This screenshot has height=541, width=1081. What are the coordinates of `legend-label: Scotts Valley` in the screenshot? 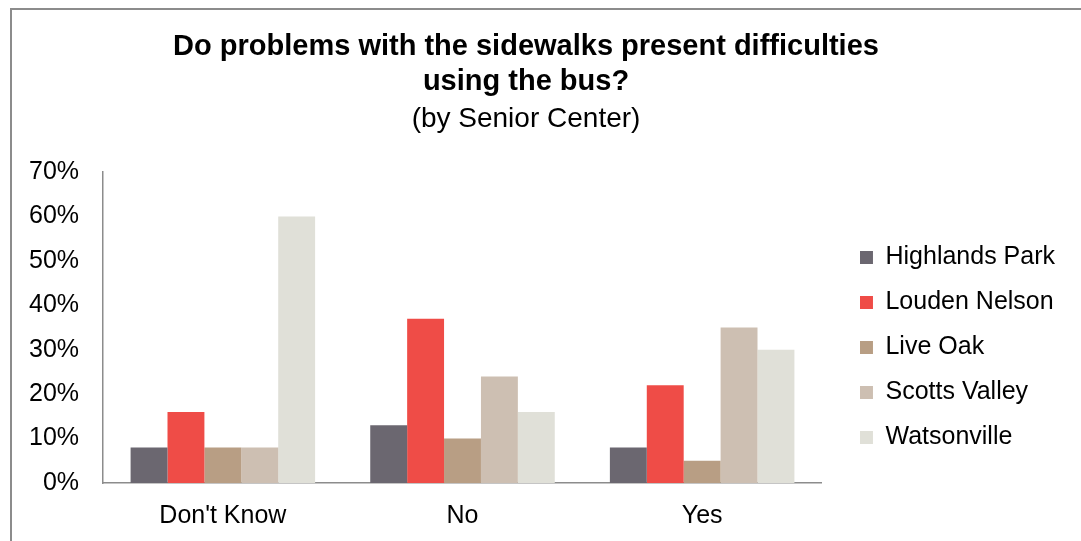 It's located at (957, 390).